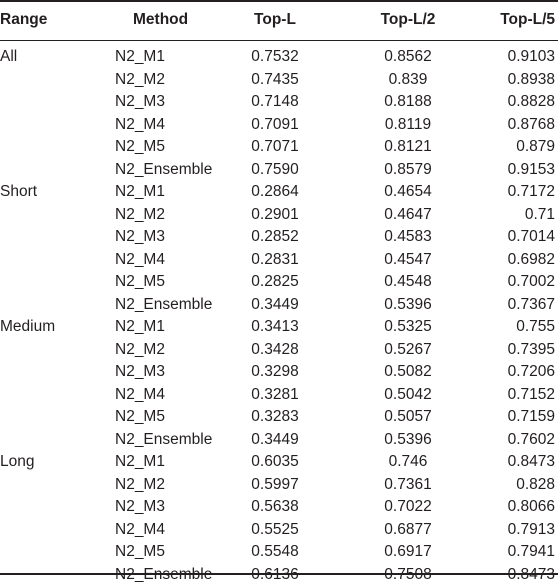 This screenshot has width=558, height=586. Describe the element at coordinates (515, 440) in the screenshot. I see `cell-top-l5: 0.7602` at that location.